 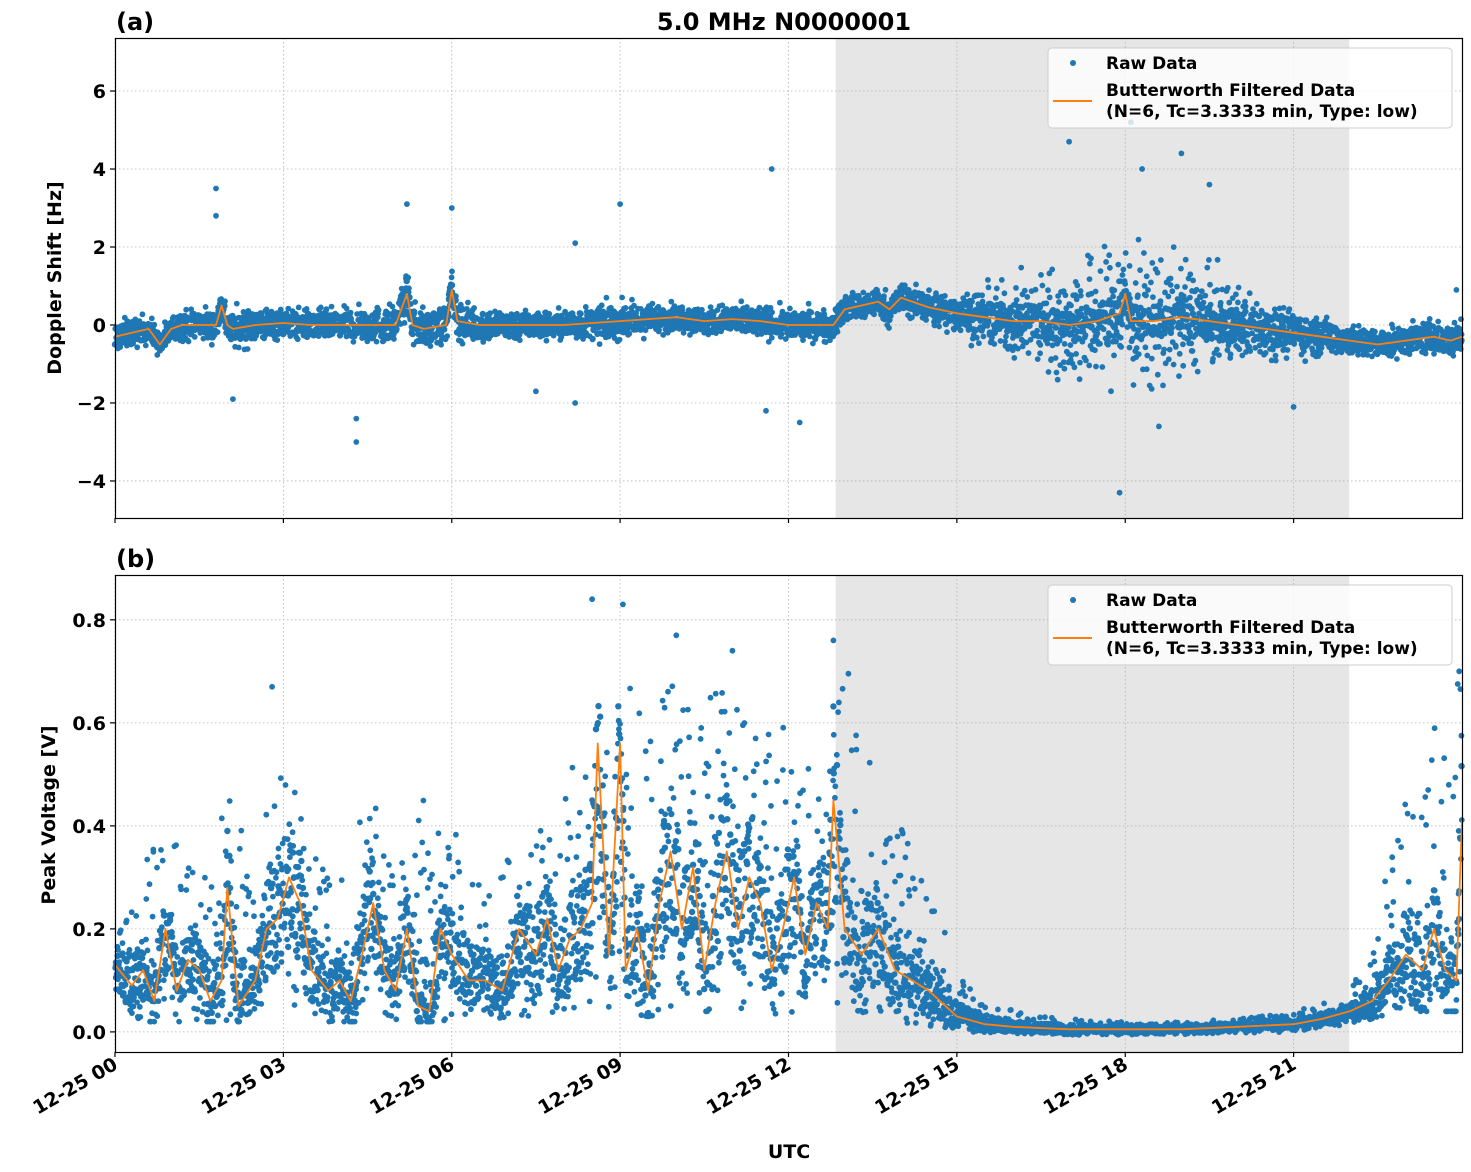 What do you see at coordinates (91, 404) in the screenshot?
I see `y-tick-label: −2` at bounding box center [91, 404].